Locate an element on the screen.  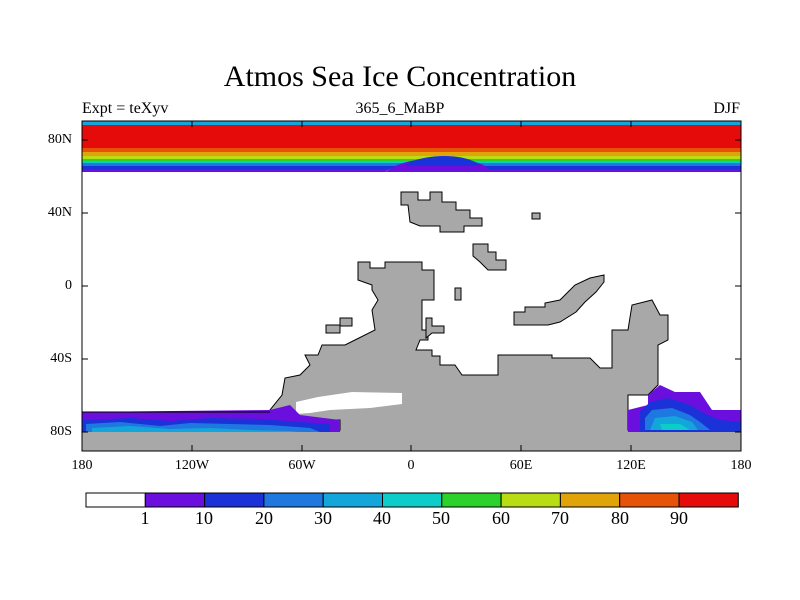
island-arc is located at coordinates (458, 294).